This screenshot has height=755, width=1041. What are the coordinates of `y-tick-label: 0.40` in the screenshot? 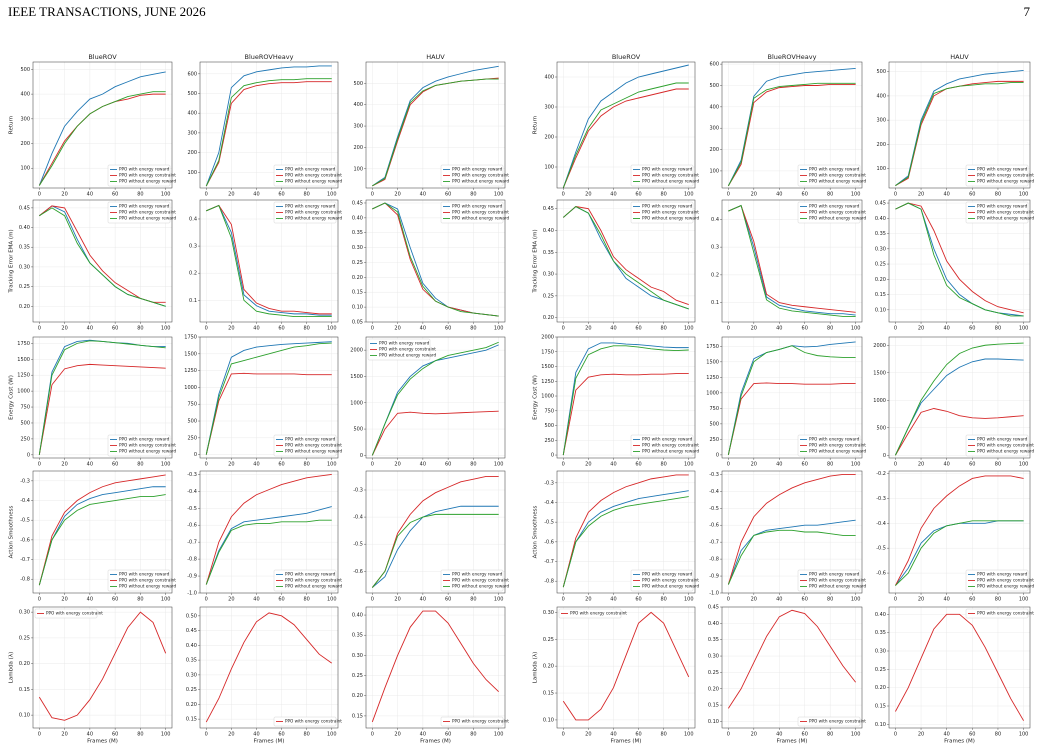 It's located at (880, 615).